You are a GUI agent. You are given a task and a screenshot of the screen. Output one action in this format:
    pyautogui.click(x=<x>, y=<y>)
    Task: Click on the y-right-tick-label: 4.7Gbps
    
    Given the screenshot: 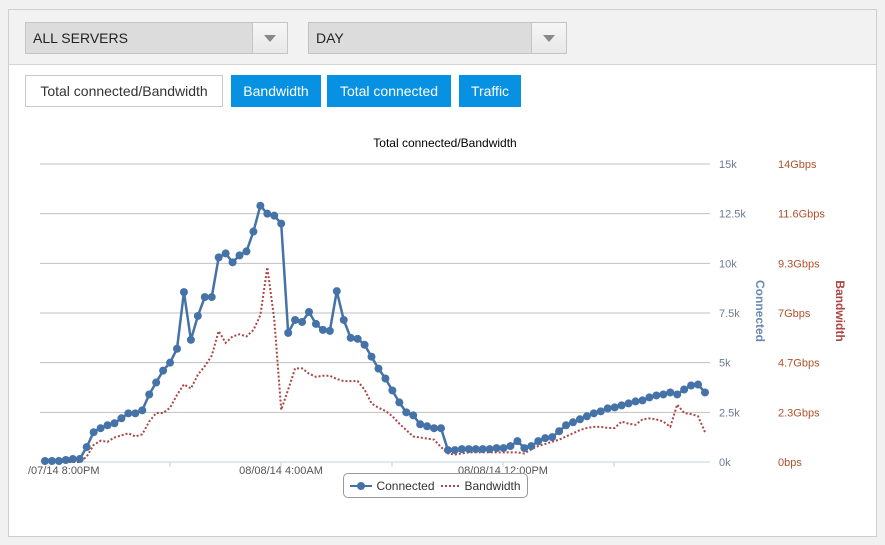 What is the action you would take?
    pyautogui.click(x=799, y=364)
    